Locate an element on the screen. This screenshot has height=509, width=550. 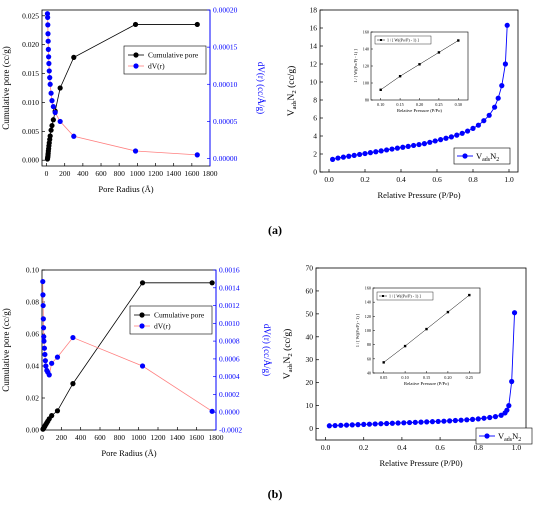
label-part: ads is located at coordinates (486, 160).